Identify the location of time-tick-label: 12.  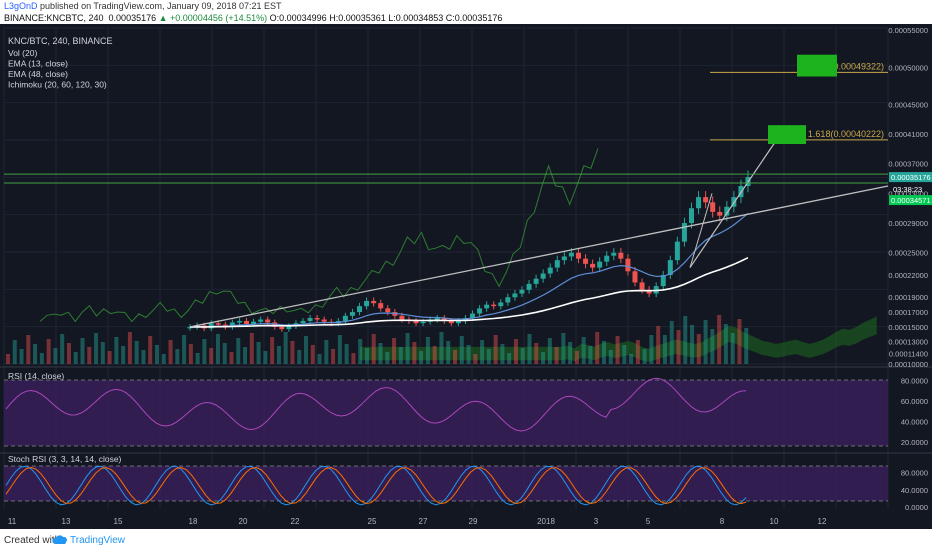
(822, 521).